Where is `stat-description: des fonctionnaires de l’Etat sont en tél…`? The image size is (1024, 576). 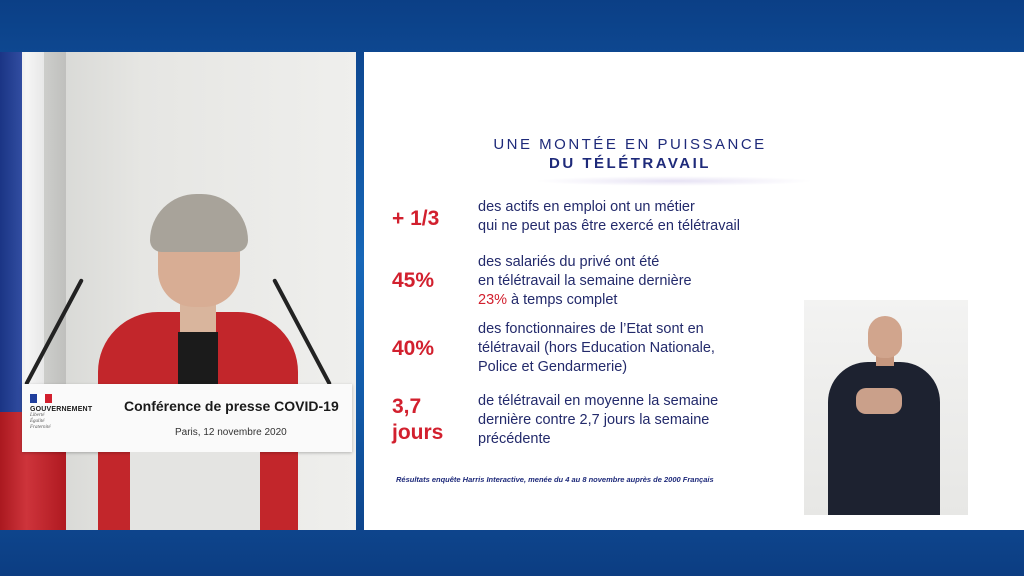
stat-description: des fonctionnaires de l’Etat sont en tél… is located at coordinates (596, 348).